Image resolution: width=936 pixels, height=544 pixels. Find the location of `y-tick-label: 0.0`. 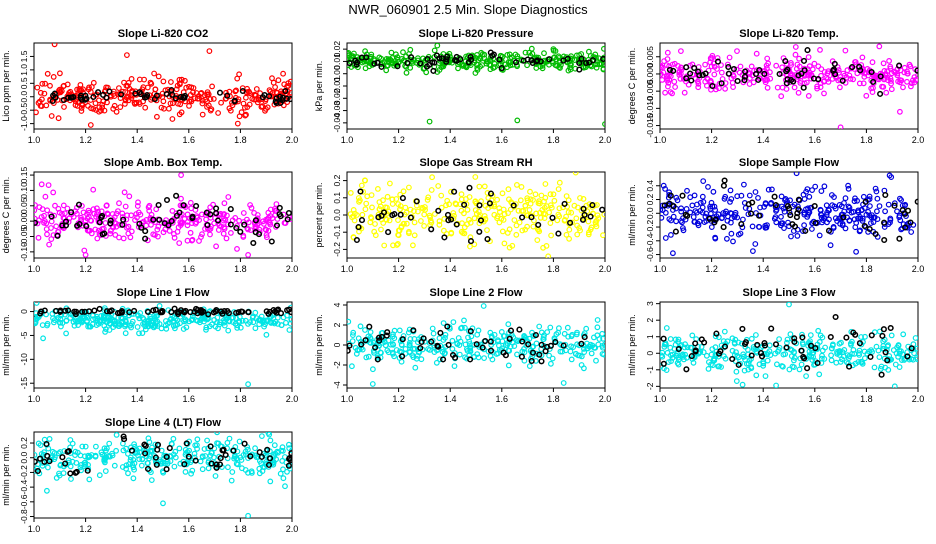

y-tick-label: 0.0 is located at coordinates (650, 213).